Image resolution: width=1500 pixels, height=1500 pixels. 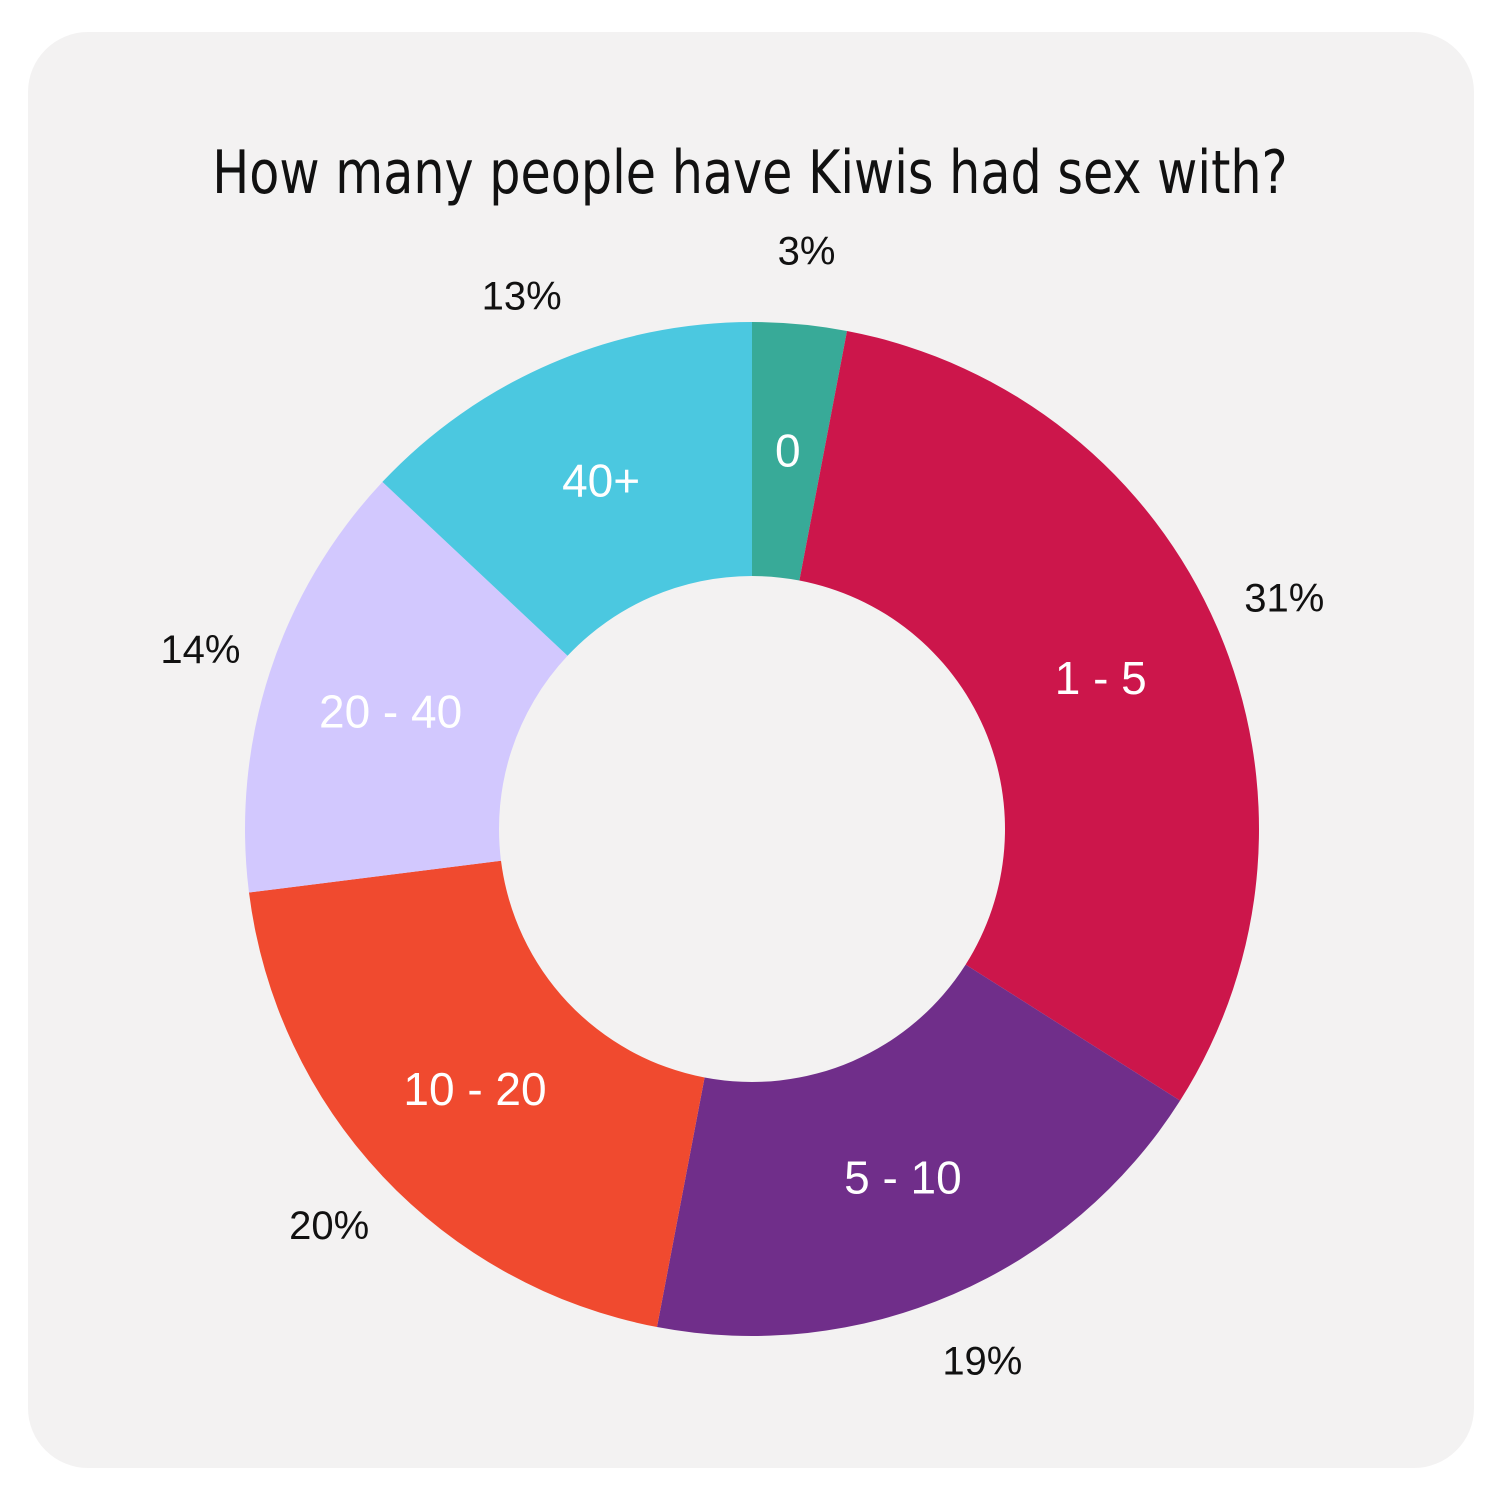 I want to click on slice-percent-label: 14%, so click(x=200, y=650).